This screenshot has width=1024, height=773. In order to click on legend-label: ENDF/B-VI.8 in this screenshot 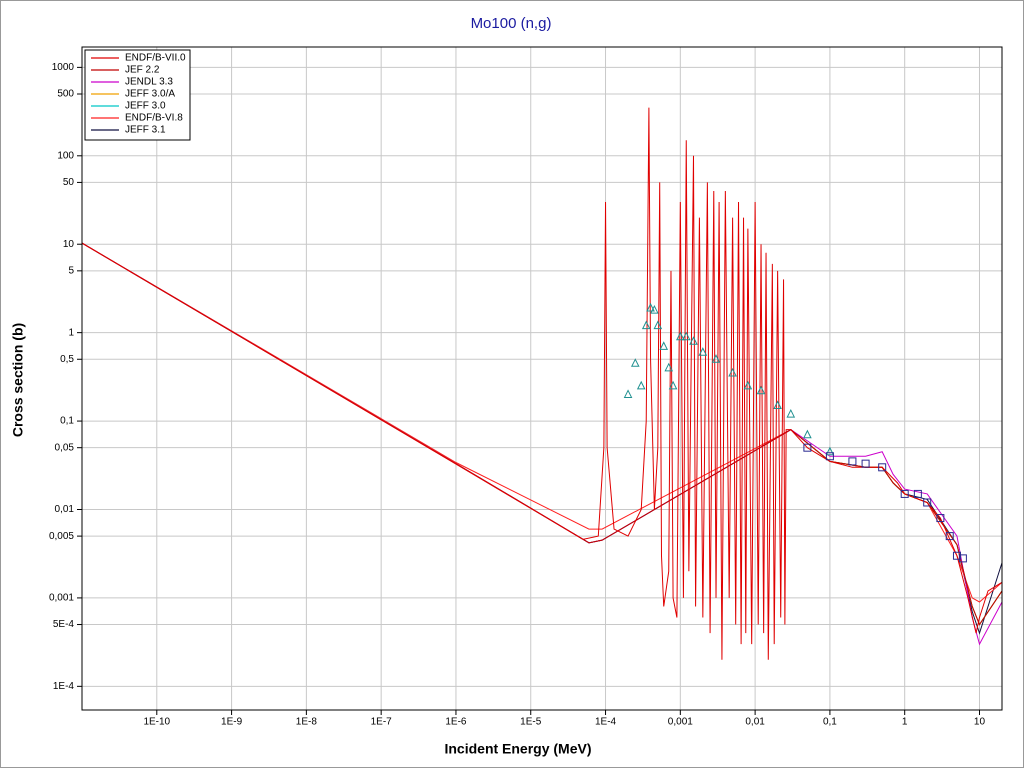, I will do `click(154, 118)`.